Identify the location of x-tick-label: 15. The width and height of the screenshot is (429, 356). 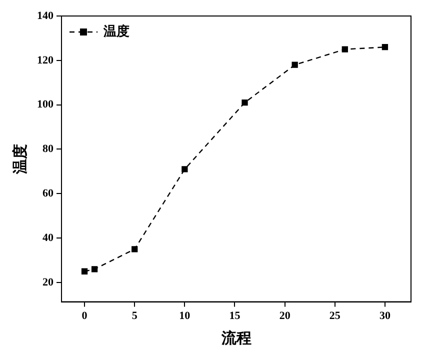
(235, 316).